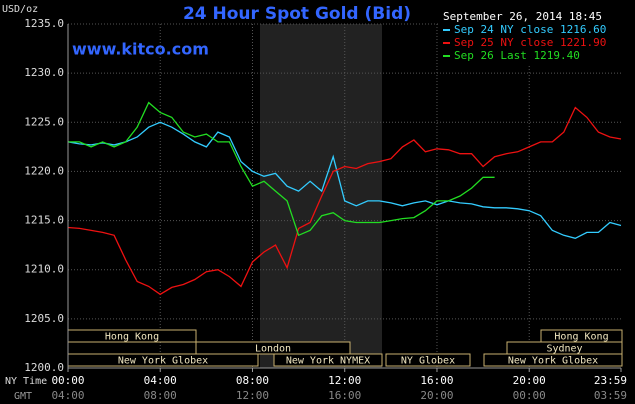 Image resolution: width=635 pixels, height=404 pixels. Describe the element at coordinates (297, 14) in the screenshot. I see `chart-title: 24 Hour Spot Gold (Bid)` at that location.